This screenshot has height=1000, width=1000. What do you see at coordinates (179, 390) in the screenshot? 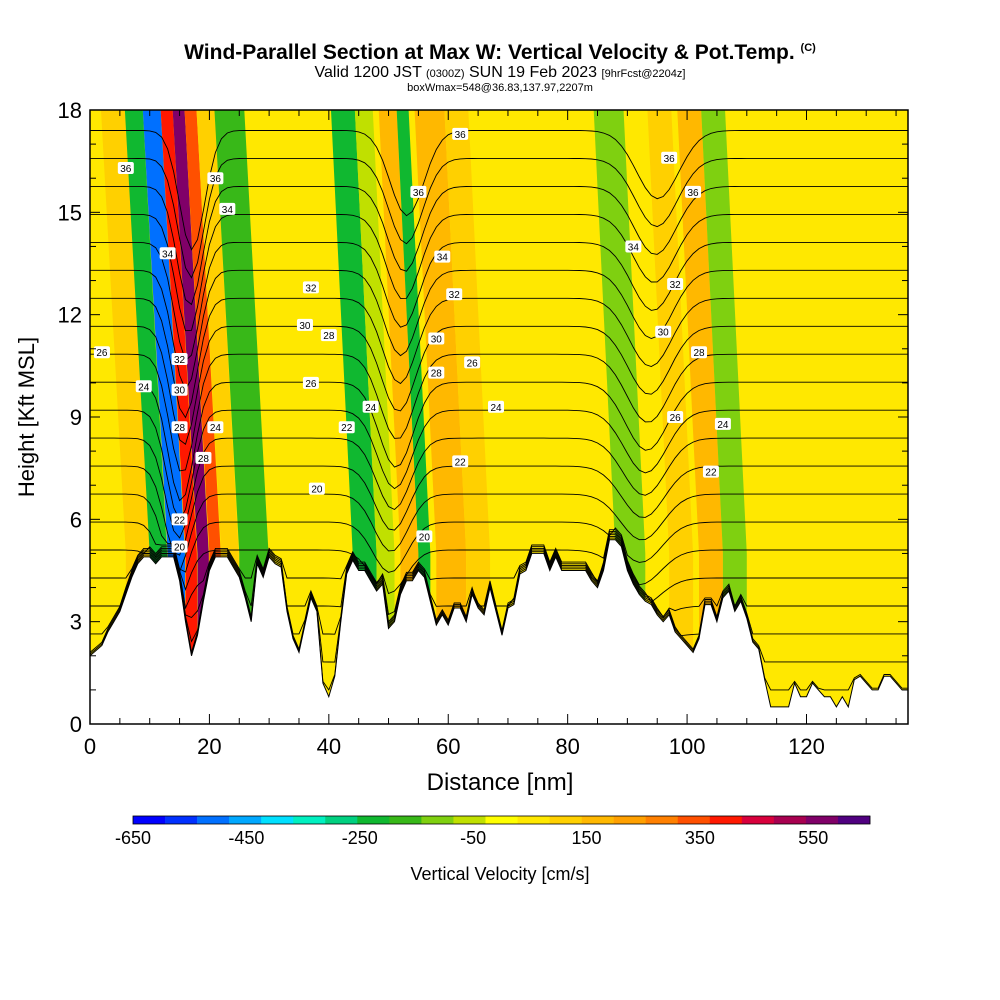
I see `theta-contour-label: 30` at bounding box center [179, 390].